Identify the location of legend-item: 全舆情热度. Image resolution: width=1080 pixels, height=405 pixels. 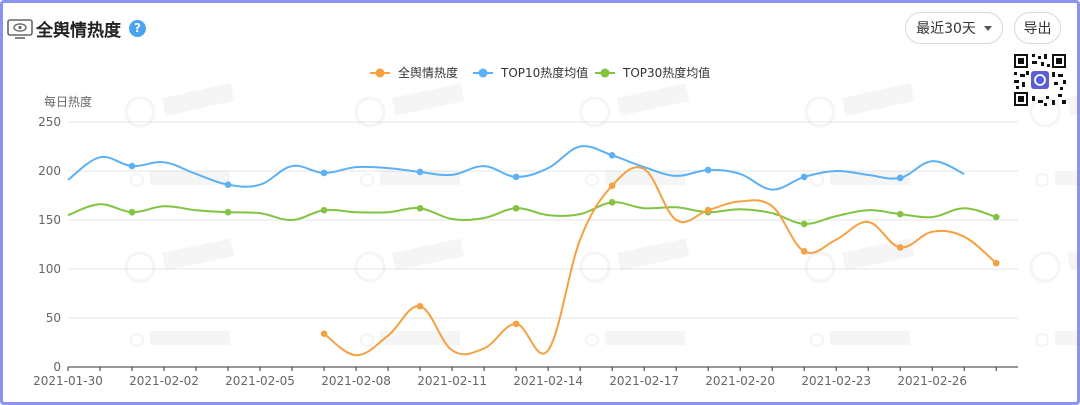
(414, 72).